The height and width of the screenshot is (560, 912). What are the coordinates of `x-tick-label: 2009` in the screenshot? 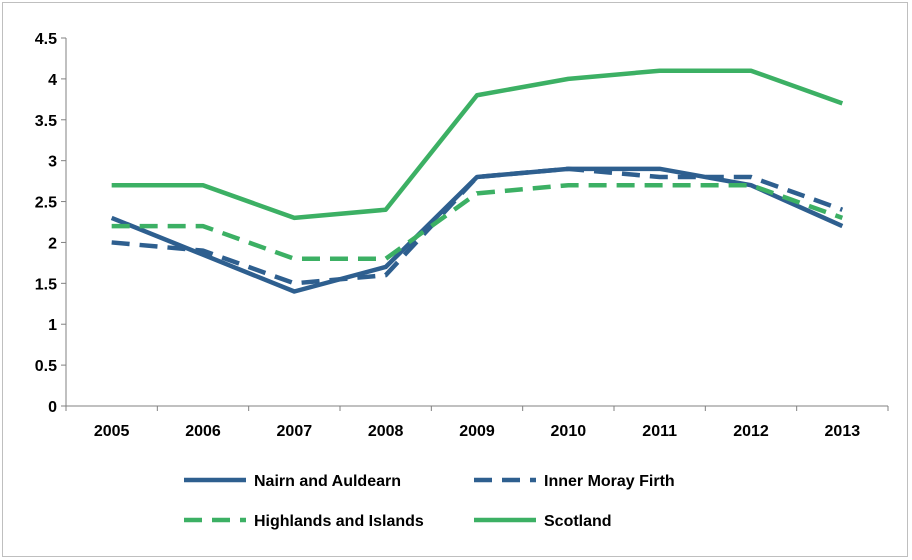 It's located at (477, 431).